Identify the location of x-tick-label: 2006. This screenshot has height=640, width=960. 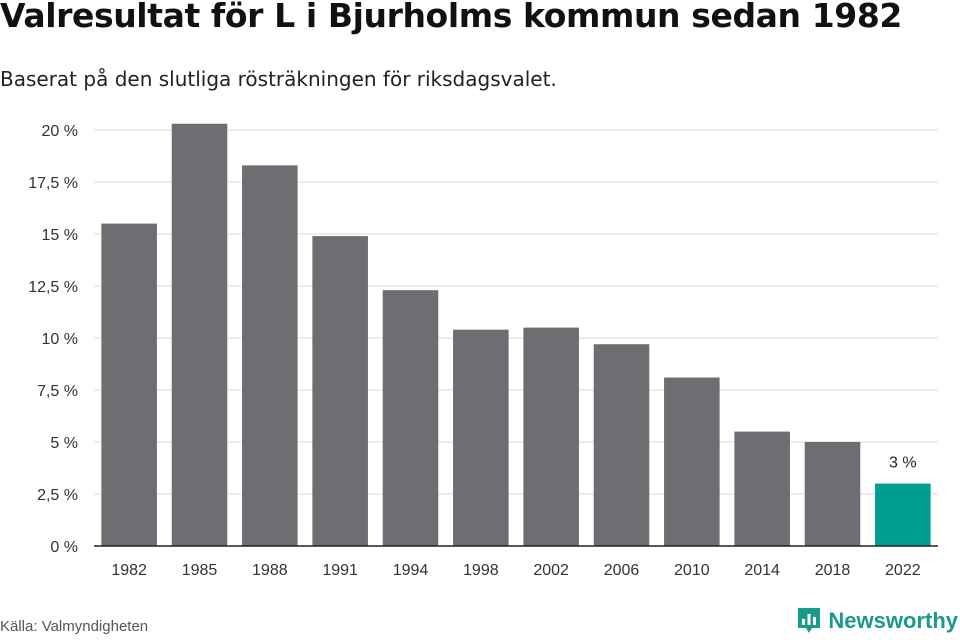
(622, 570).